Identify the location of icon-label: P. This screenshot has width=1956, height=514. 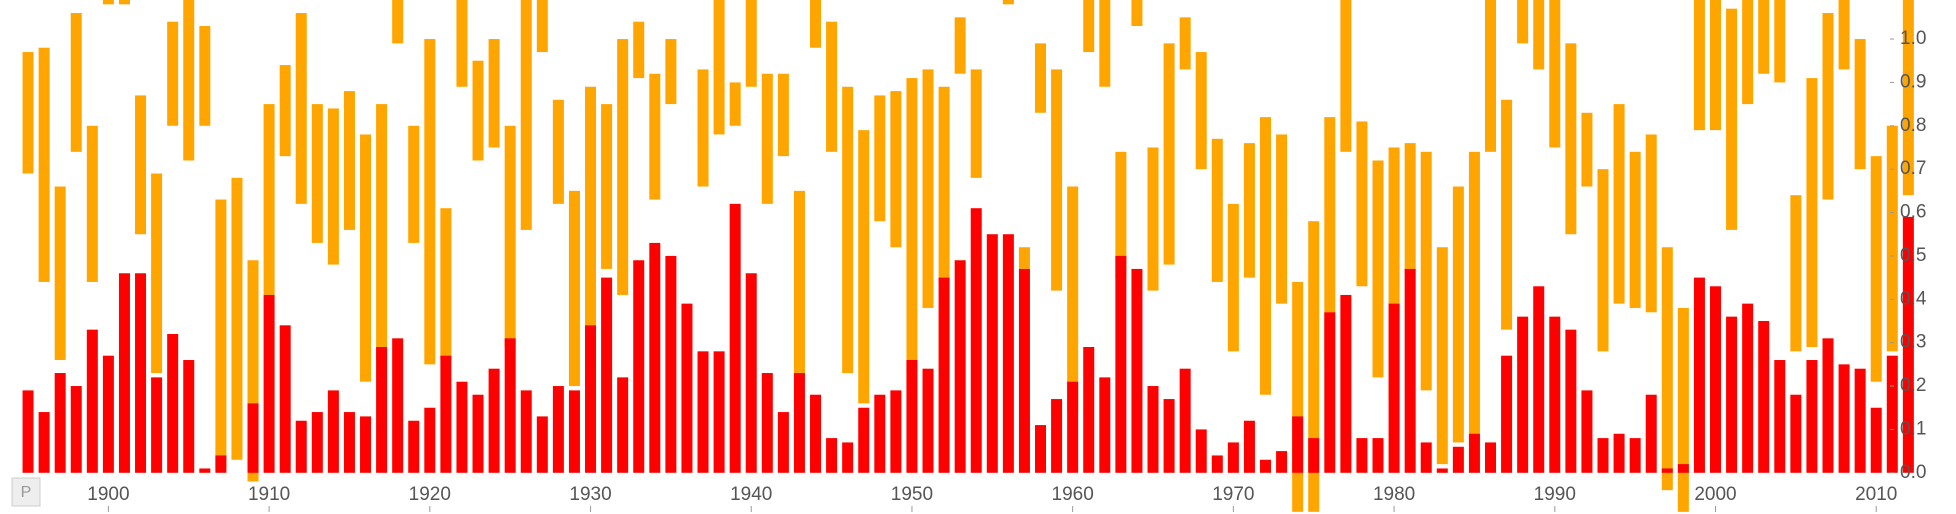
(26, 492).